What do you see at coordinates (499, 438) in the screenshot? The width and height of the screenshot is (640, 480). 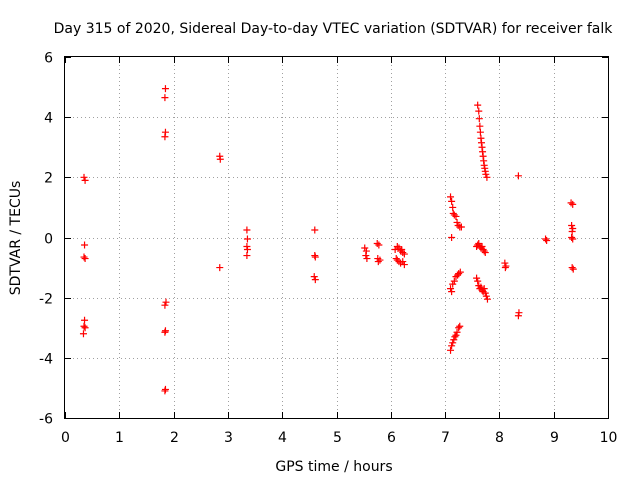 I see `x-tick-label: 8` at bounding box center [499, 438].